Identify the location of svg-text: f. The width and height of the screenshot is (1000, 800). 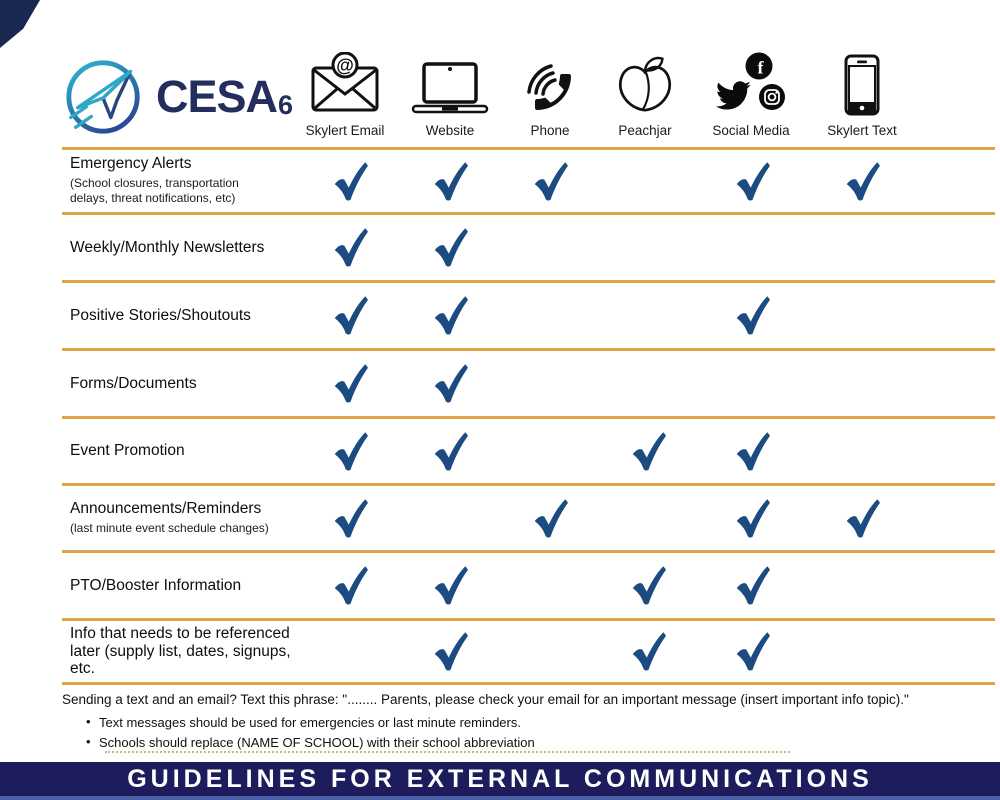
(761, 68).